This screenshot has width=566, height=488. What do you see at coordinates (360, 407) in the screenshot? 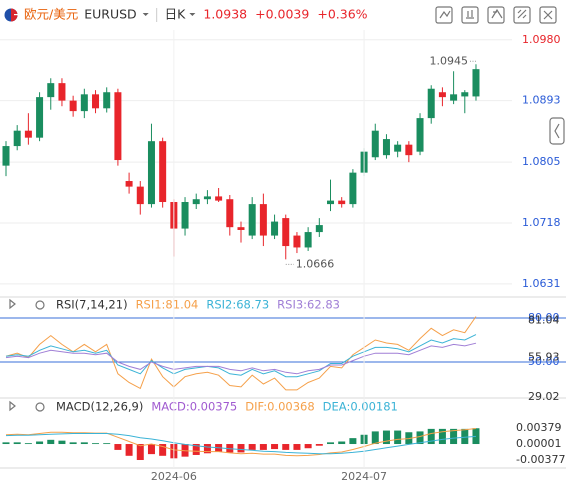
I see `legend-entry: DEA:0.00181` at bounding box center [360, 407].